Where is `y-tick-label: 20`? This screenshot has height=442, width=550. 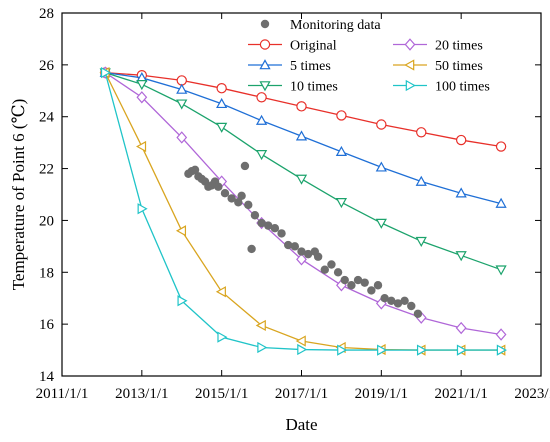
y-tick-label: 20 is located at coordinates (46, 221).